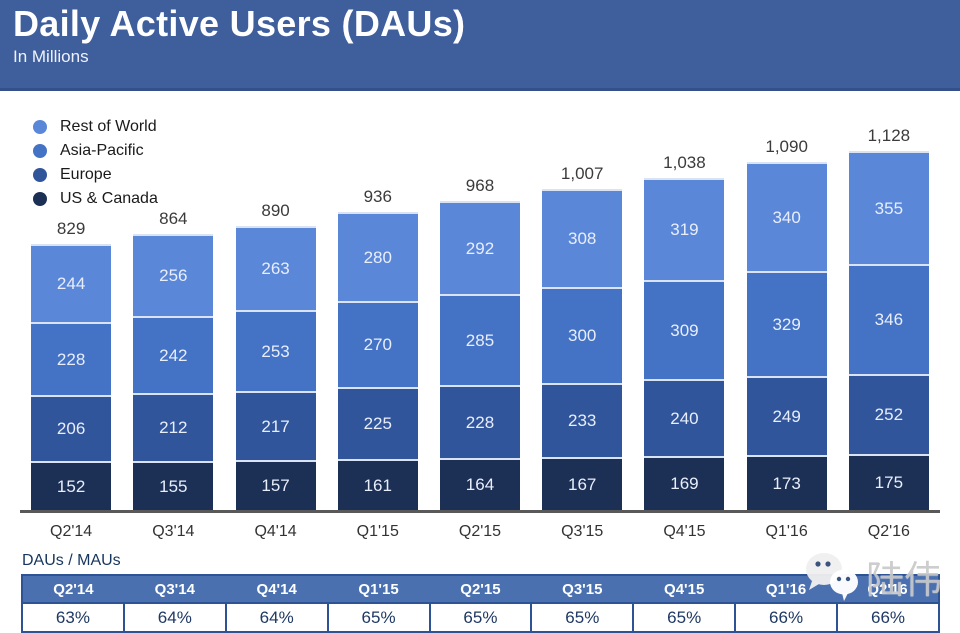 This screenshot has height=633, width=960. Describe the element at coordinates (377, 423) in the screenshot. I see `bar-segment-europe: 225` at that location.